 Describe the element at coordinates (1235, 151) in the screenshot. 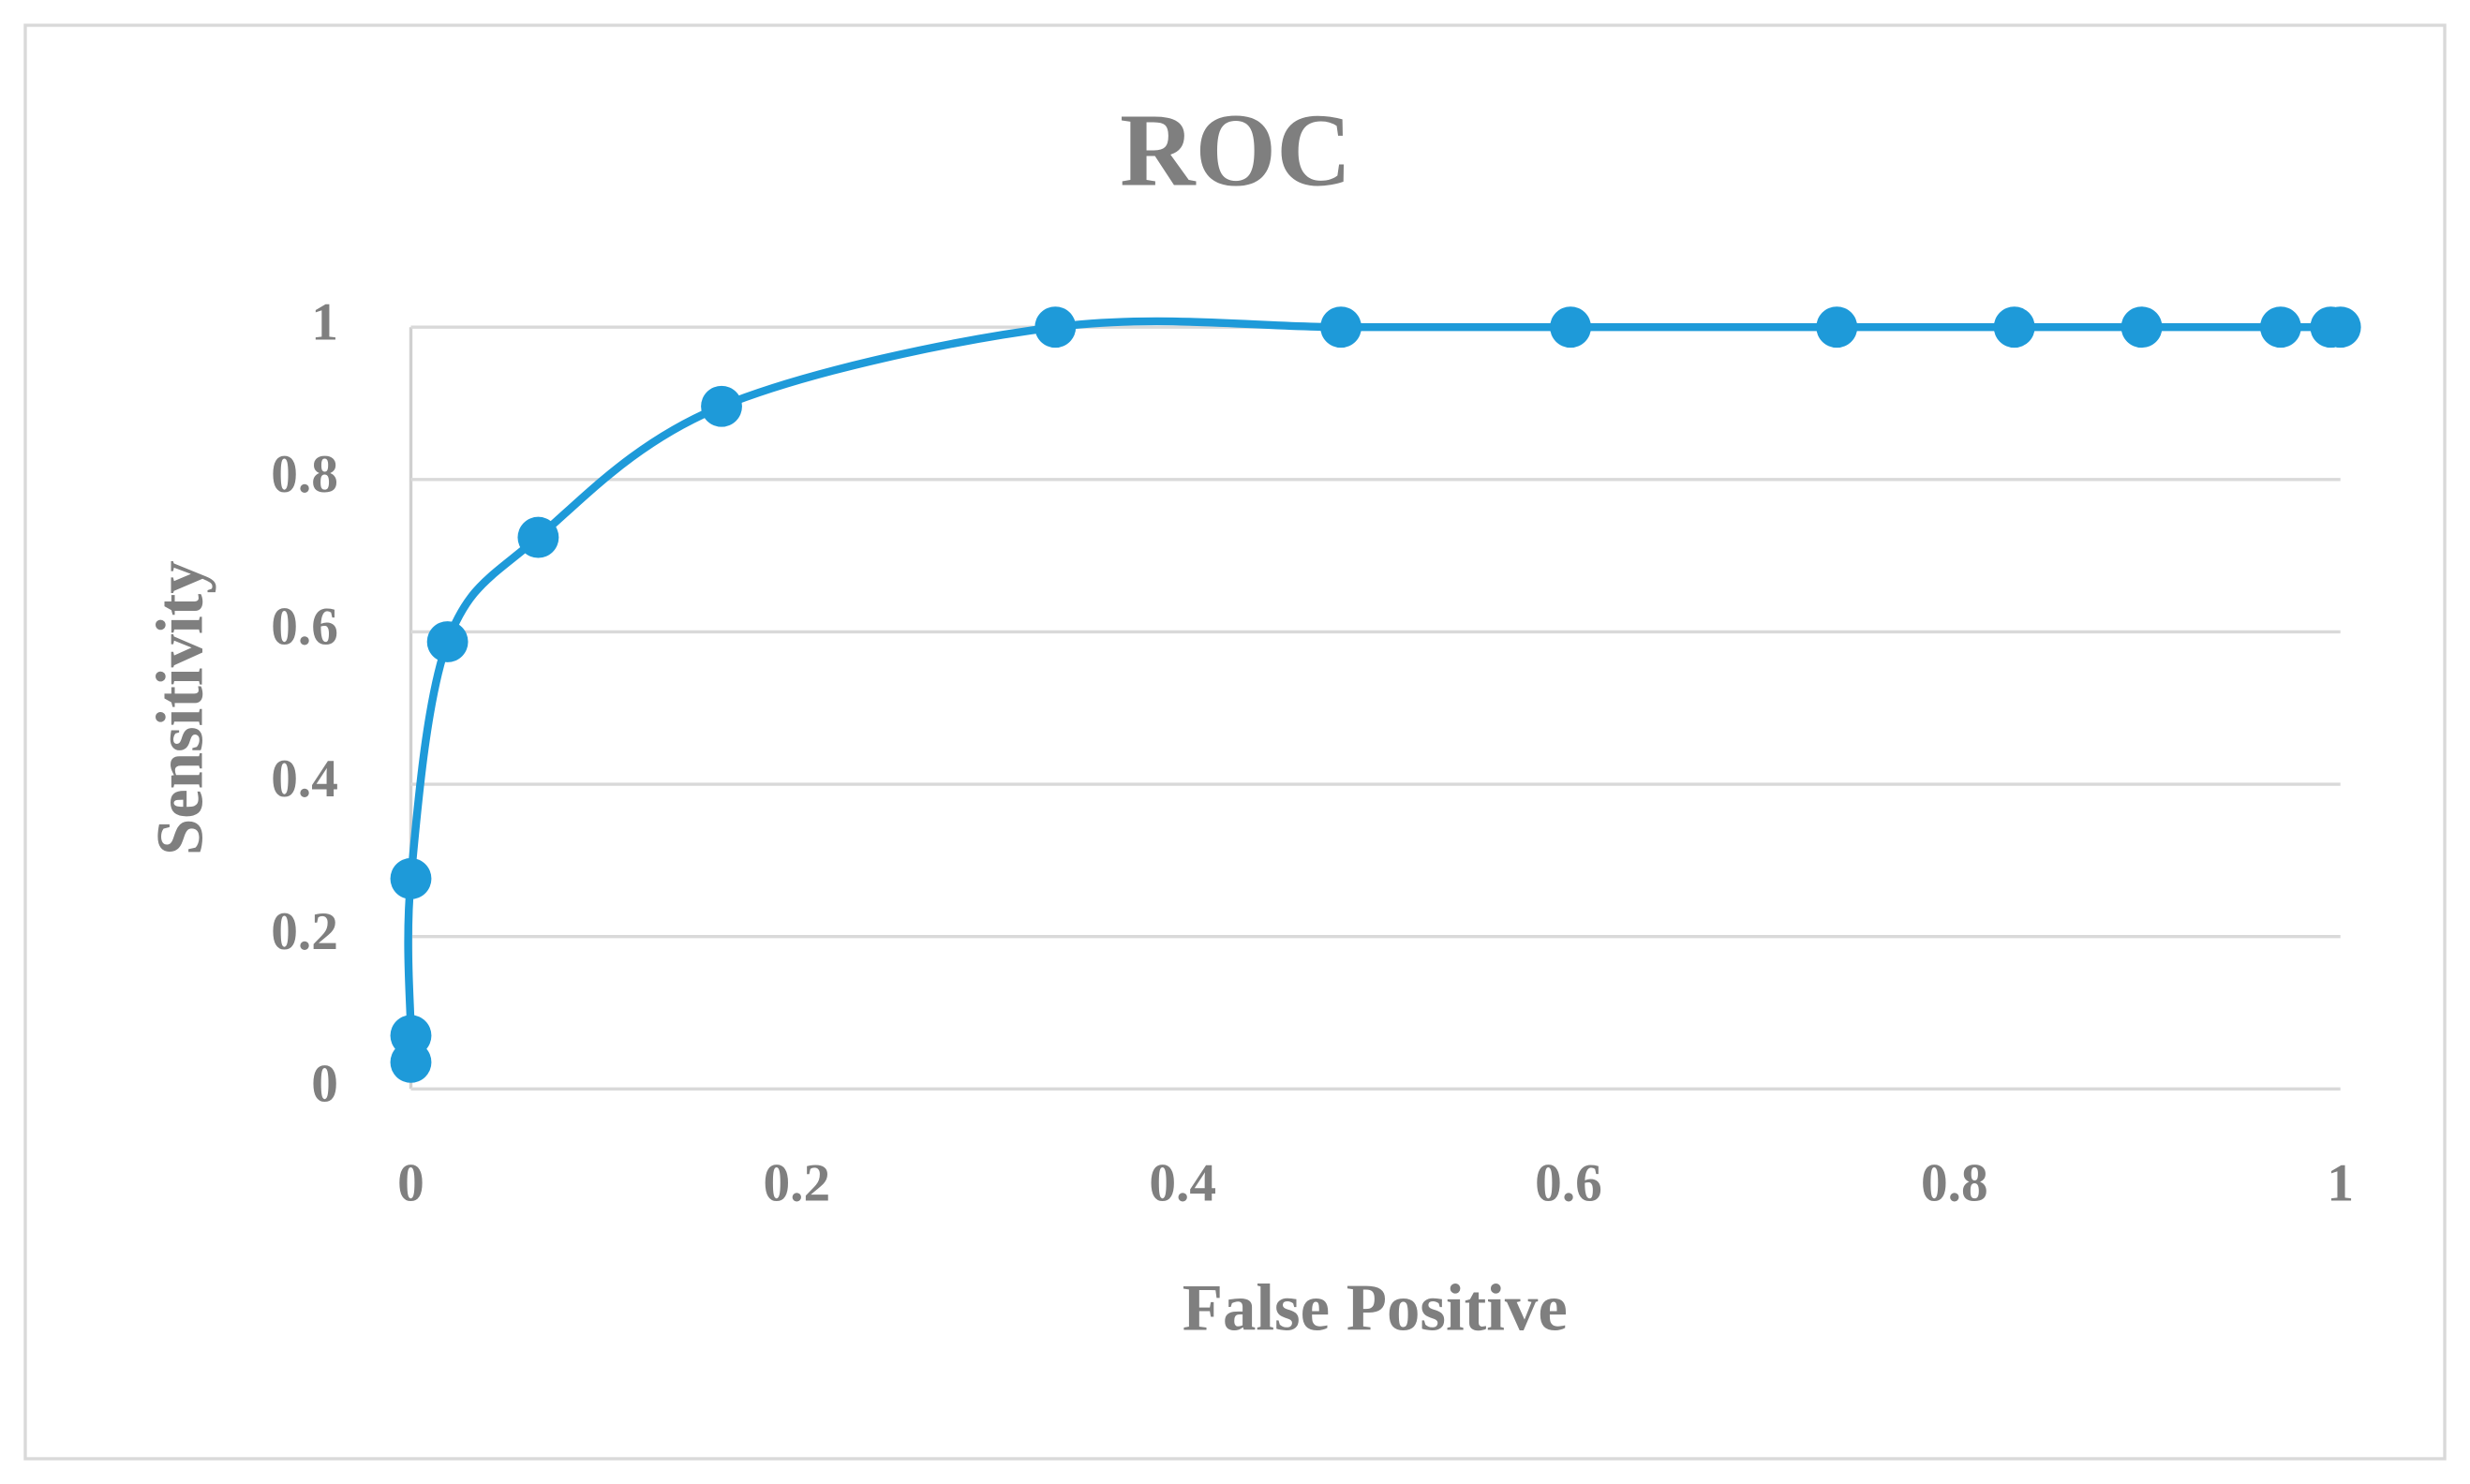

I see `chart-title: ROC` at that location.